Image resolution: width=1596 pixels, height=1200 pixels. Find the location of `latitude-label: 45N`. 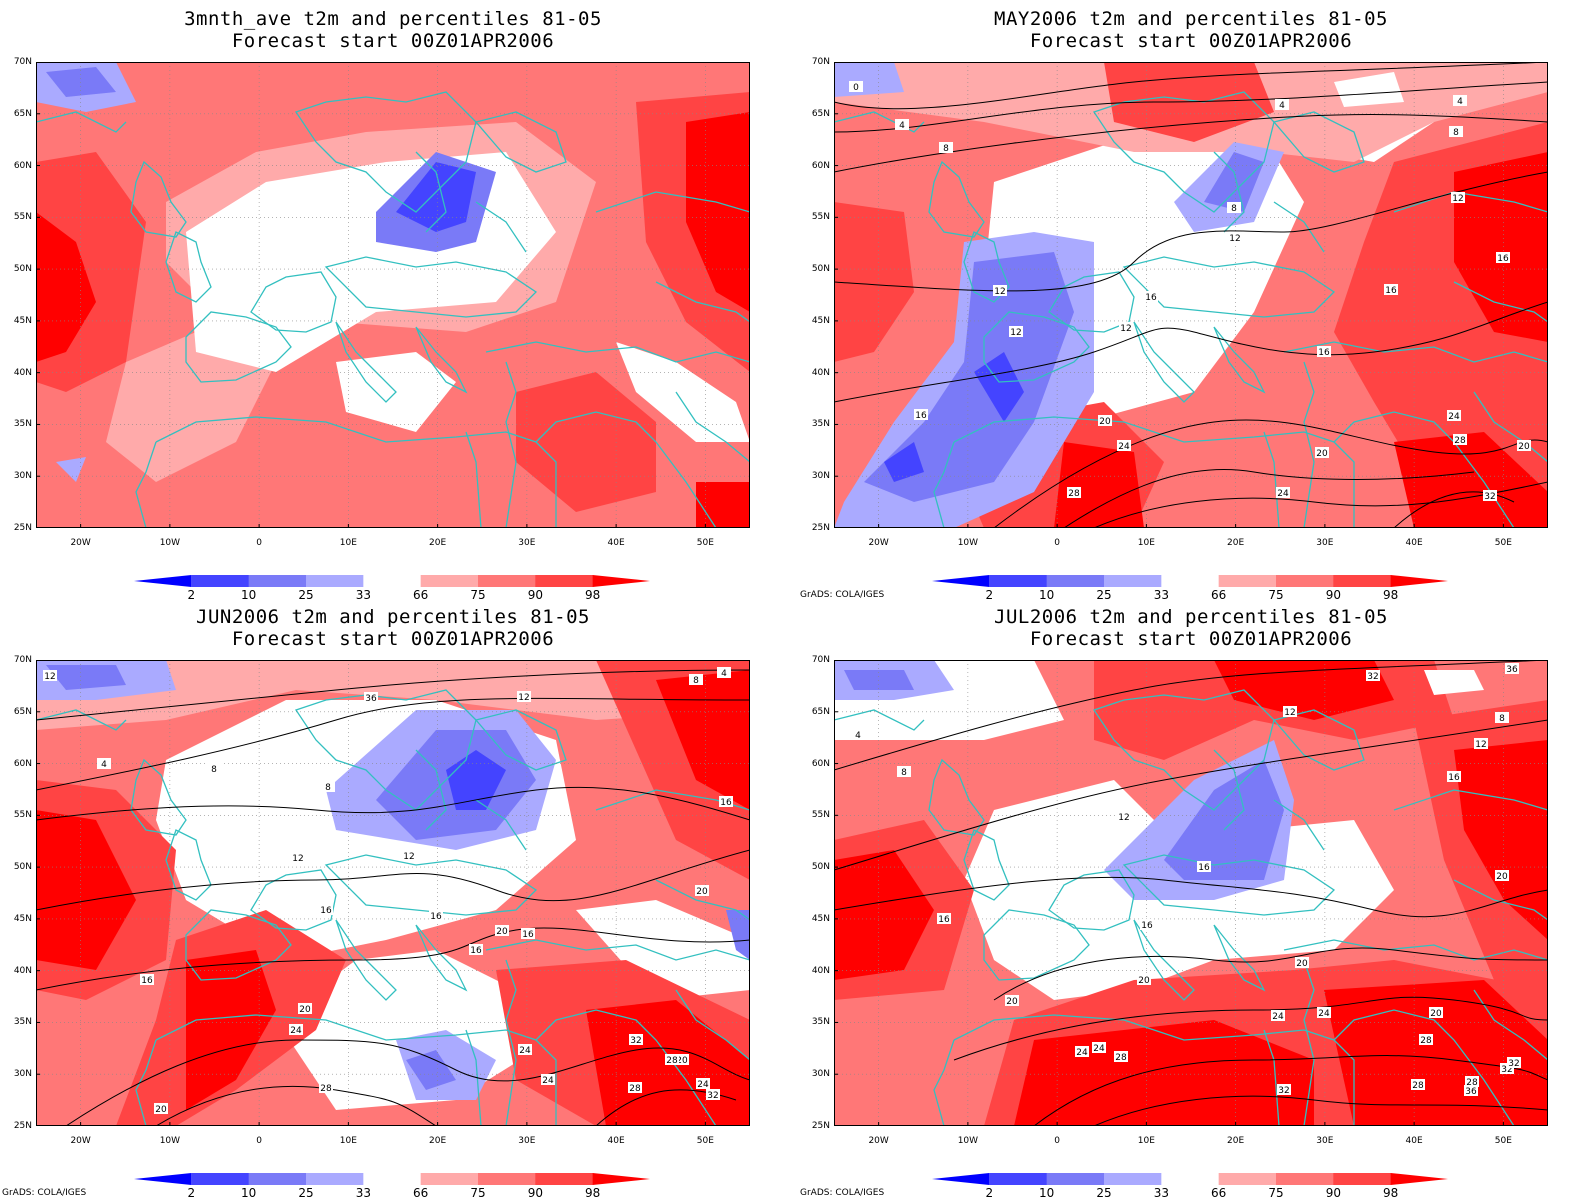

latitude-label: 45N is located at coordinates (22, 918).